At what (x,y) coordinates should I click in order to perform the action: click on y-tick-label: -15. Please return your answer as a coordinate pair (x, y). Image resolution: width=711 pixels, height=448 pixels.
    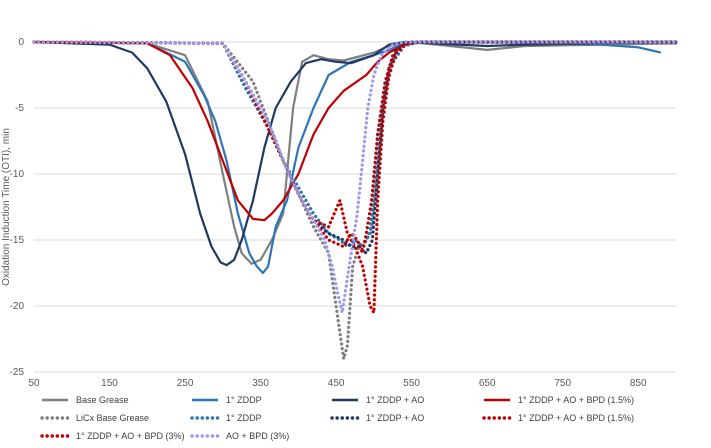
    Looking at the image, I should click on (17, 240).